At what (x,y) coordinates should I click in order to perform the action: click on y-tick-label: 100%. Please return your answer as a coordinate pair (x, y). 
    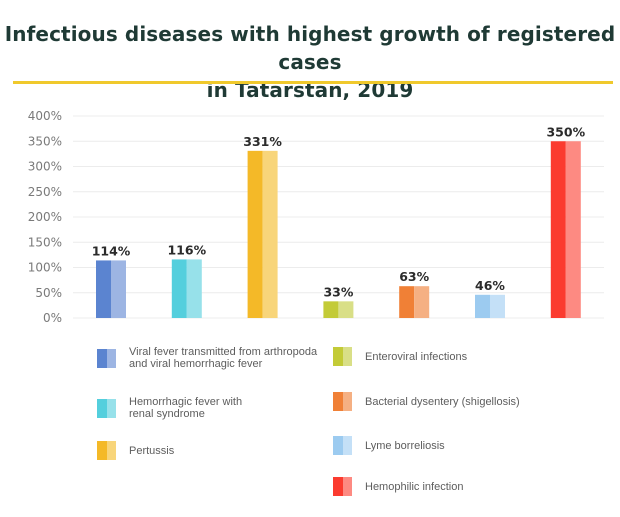
    Looking at the image, I should click on (45, 268).